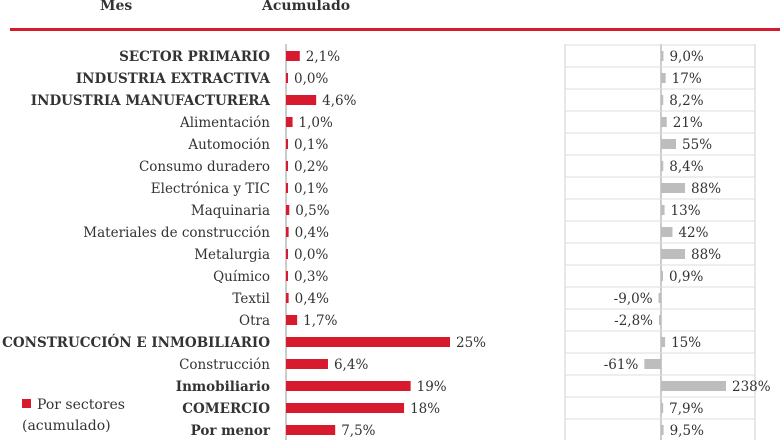  I want to click on red-bar-label: 4,6%, so click(339, 101).